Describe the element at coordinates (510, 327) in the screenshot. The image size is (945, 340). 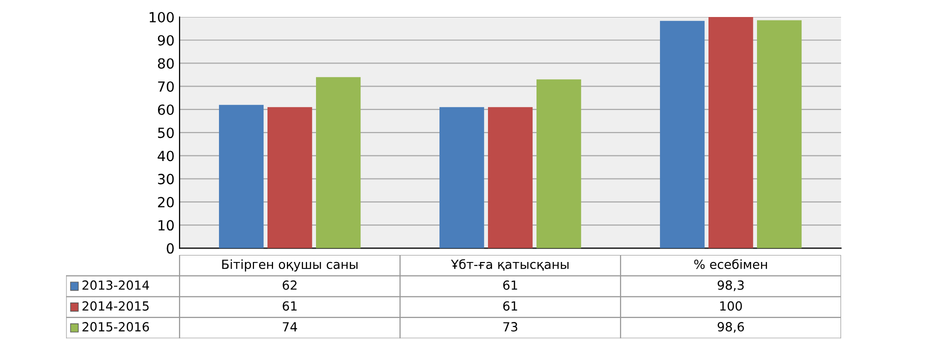
I see `data-label: 73` at that location.